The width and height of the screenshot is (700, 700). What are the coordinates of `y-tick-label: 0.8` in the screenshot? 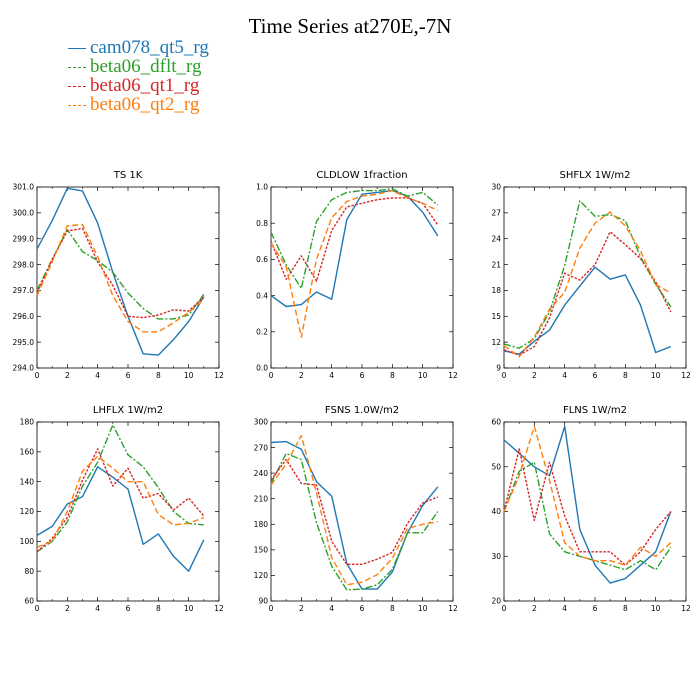 It's located at (262, 223).